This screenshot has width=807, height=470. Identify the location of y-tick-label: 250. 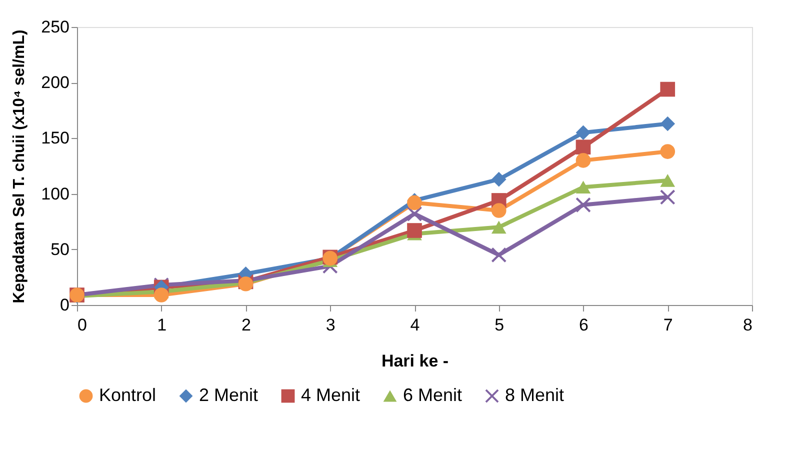
(55, 27).